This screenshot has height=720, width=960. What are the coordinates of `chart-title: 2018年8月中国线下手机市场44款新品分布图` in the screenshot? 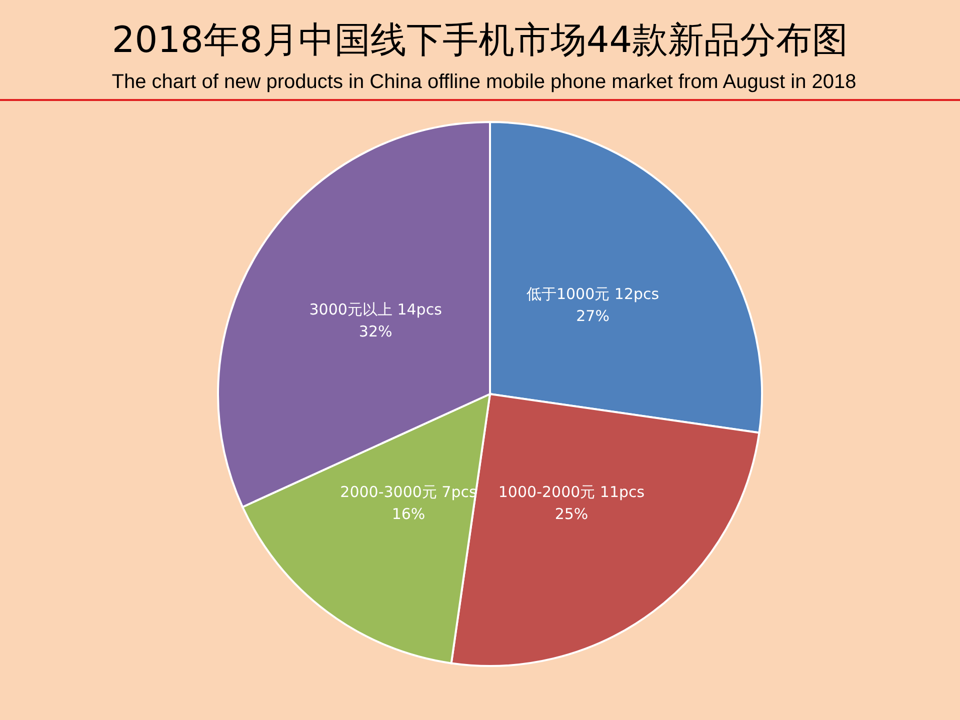 It's located at (480, 40).